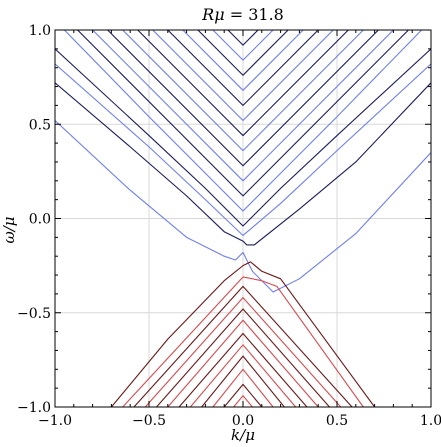 Image resolution: width=441 pixels, height=447 pixels. What do you see at coordinates (266, 14) in the screenshot?
I see `chart-title-value: 31.8` at bounding box center [266, 14].